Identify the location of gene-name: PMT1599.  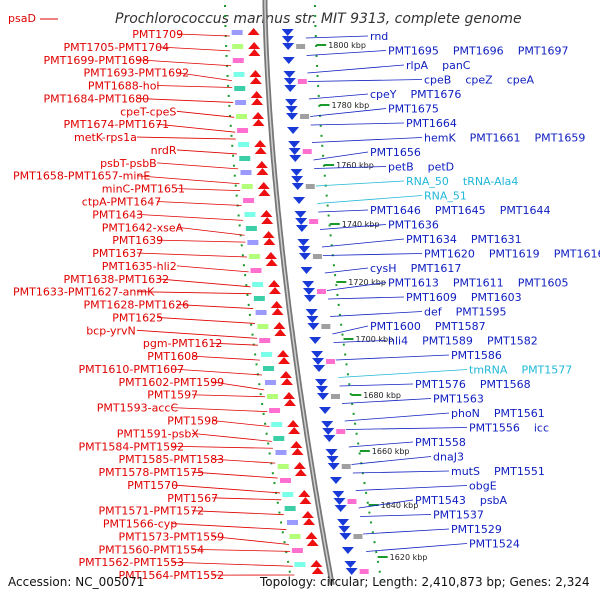
(198, 382).